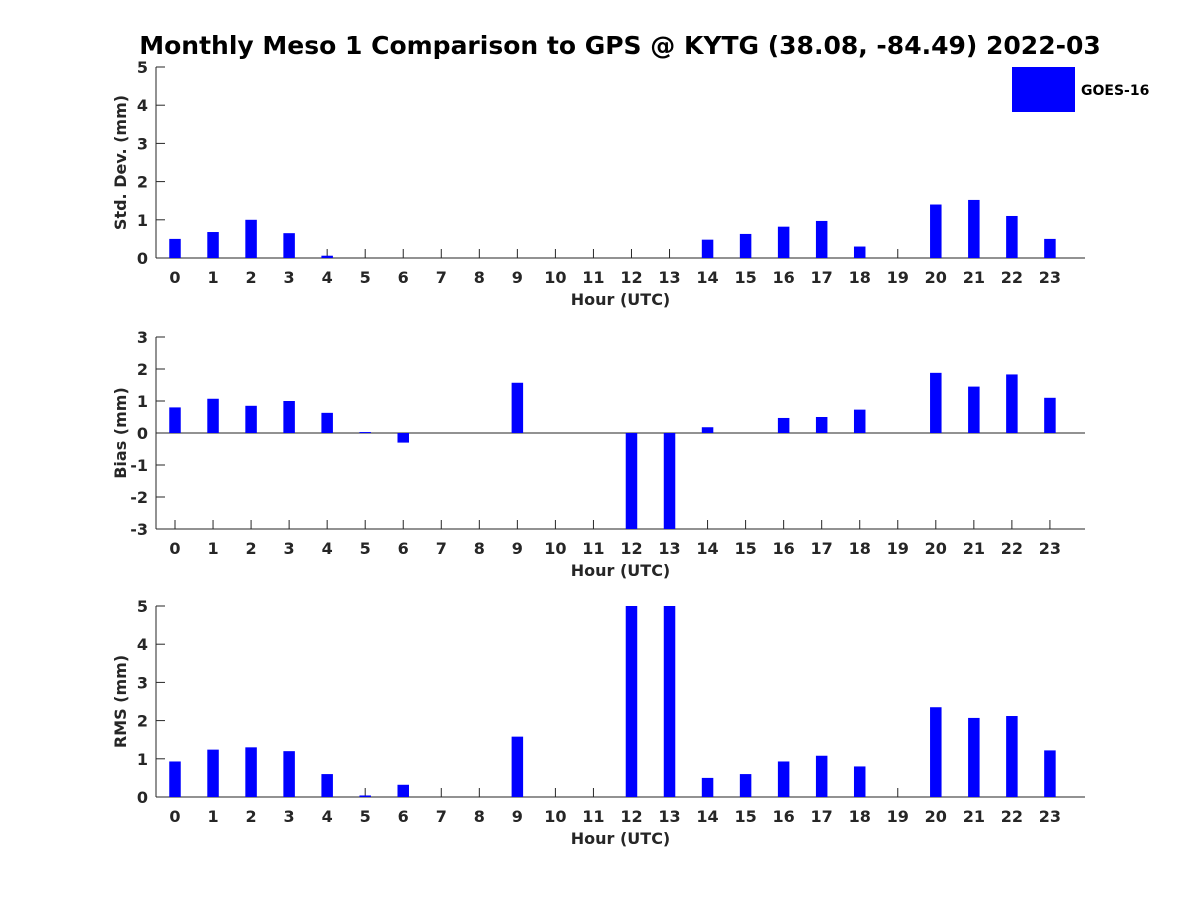 This screenshot has width=1200, height=900. What do you see at coordinates (142, 759) in the screenshot?
I see `y-tick-label: 1` at bounding box center [142, 759].